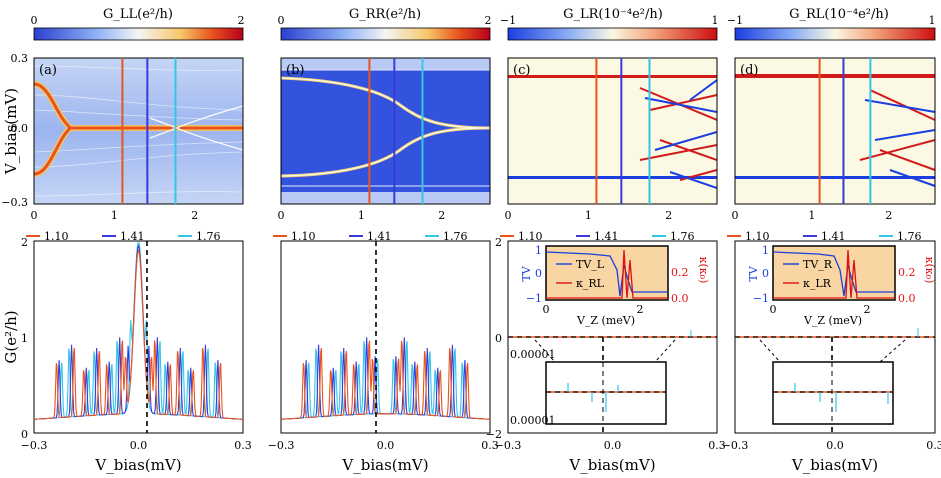 The height and width of the screenshot is (478, 941). Describe the element at coordinates (20, 58) in the screenshot. I see `ytick: 0.3` at that location.